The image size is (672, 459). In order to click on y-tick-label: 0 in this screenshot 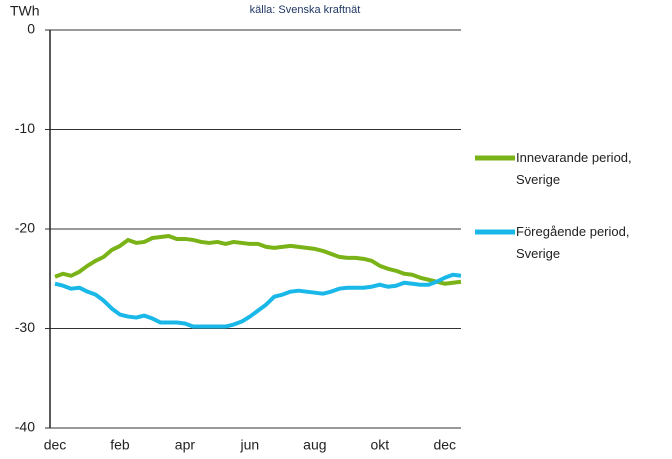, I will do `click(31, 29)`.